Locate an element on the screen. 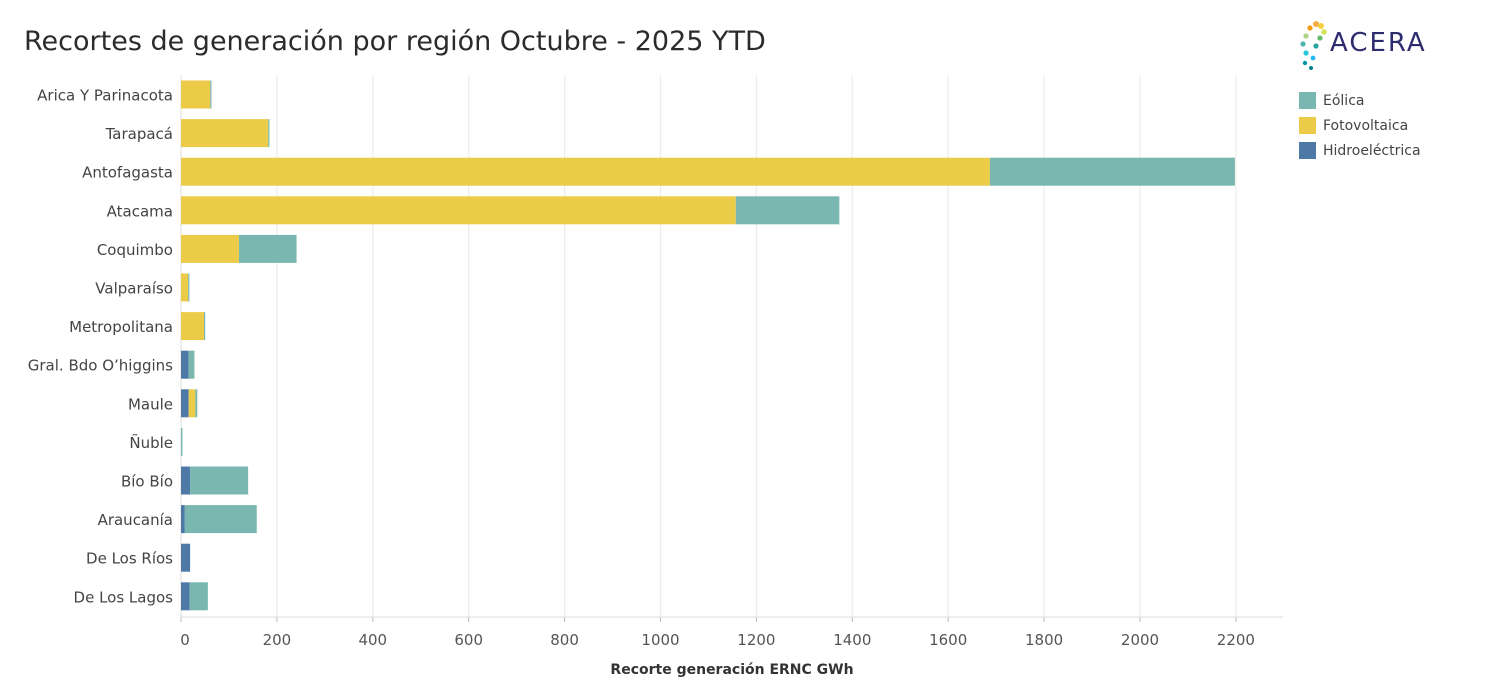  x-axis-title: Recorte generación ERNC GWh is located at coordinates (731, 670).